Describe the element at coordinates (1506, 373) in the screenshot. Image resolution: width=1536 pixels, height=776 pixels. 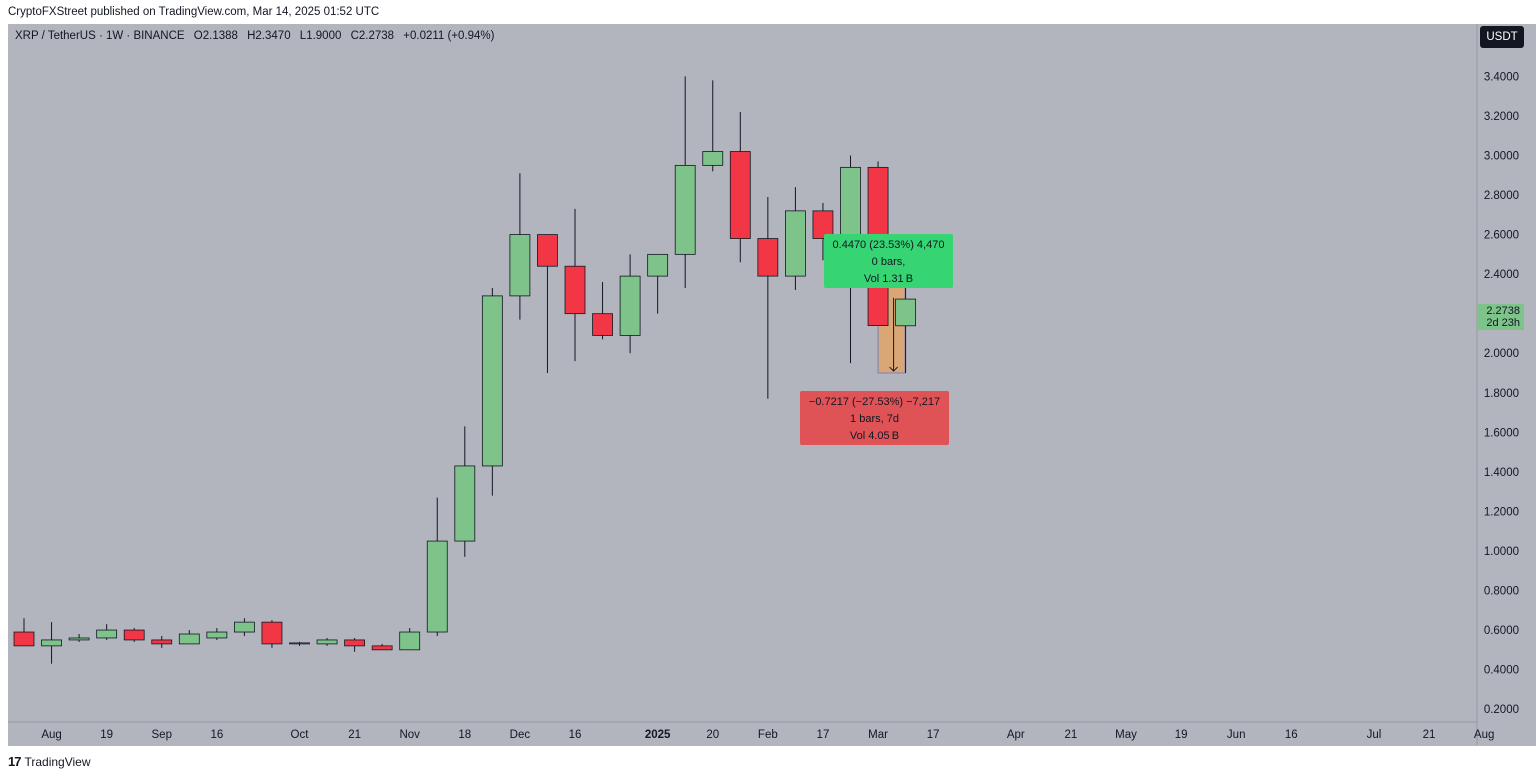
I see `price-axis-background` at that location.